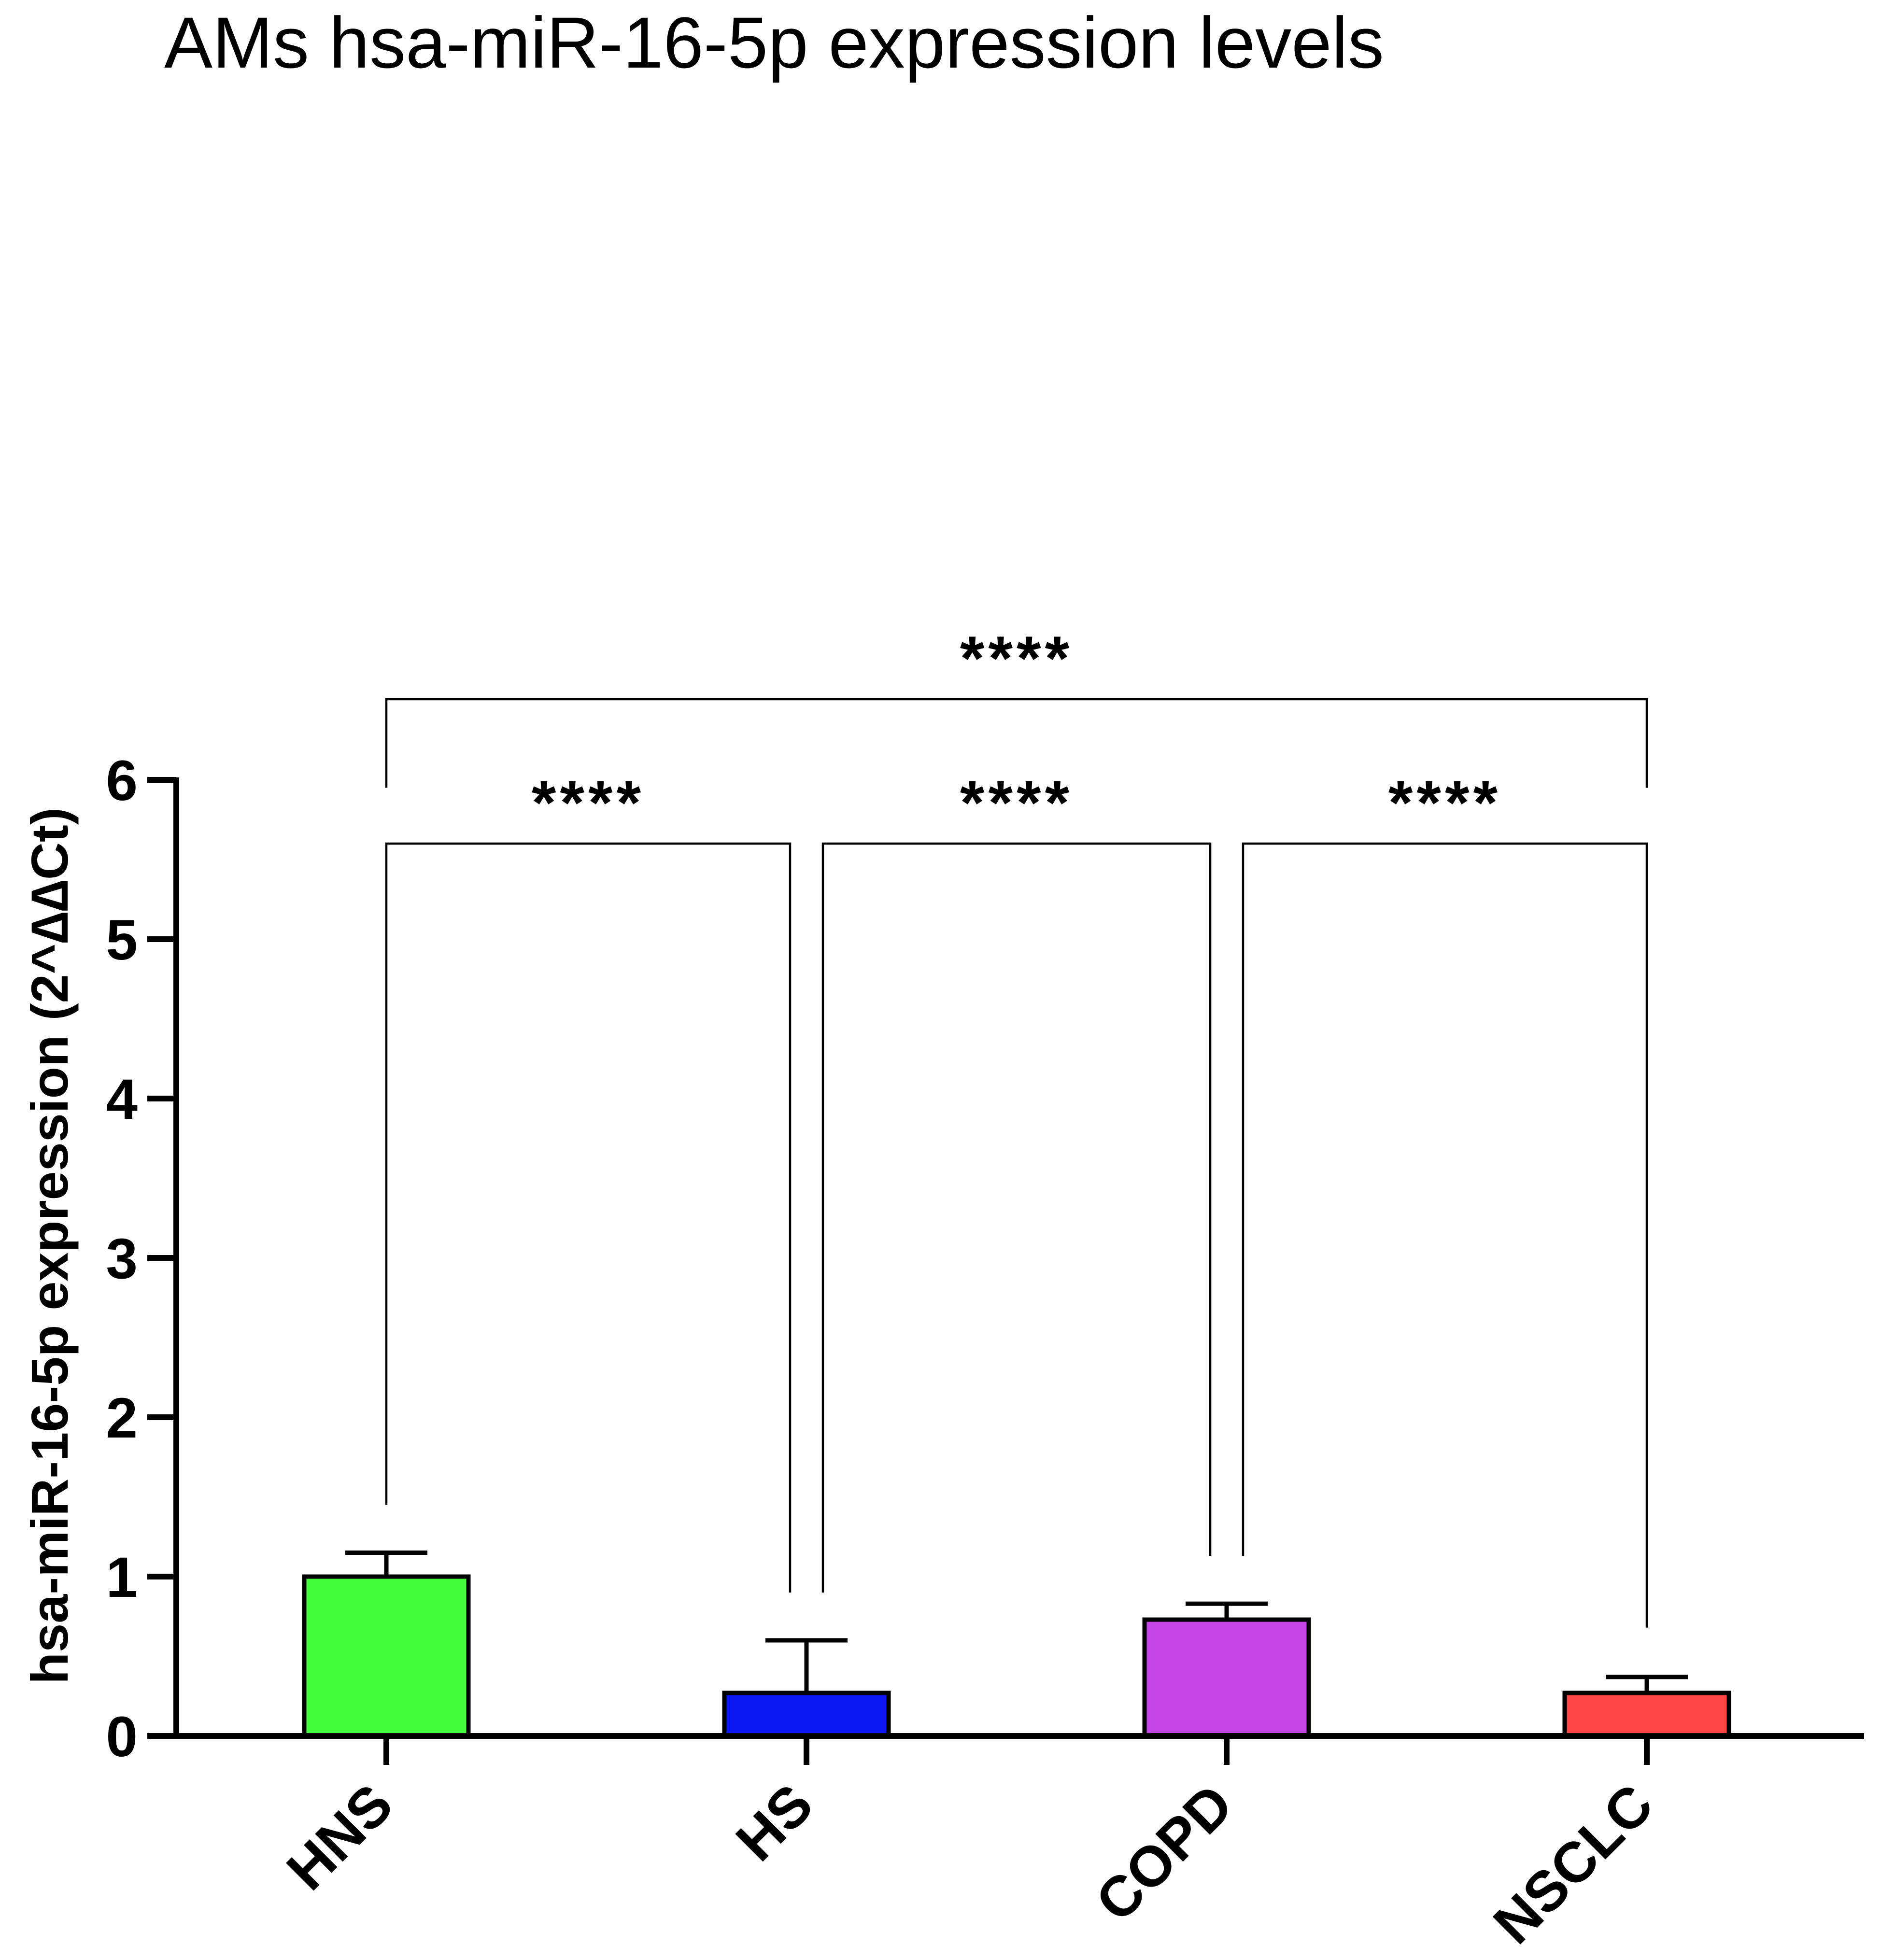 Image resolution: width=1881 pixels, height=1960 pixels. I want to click on significance-label-1: ****, so click(588, 803).